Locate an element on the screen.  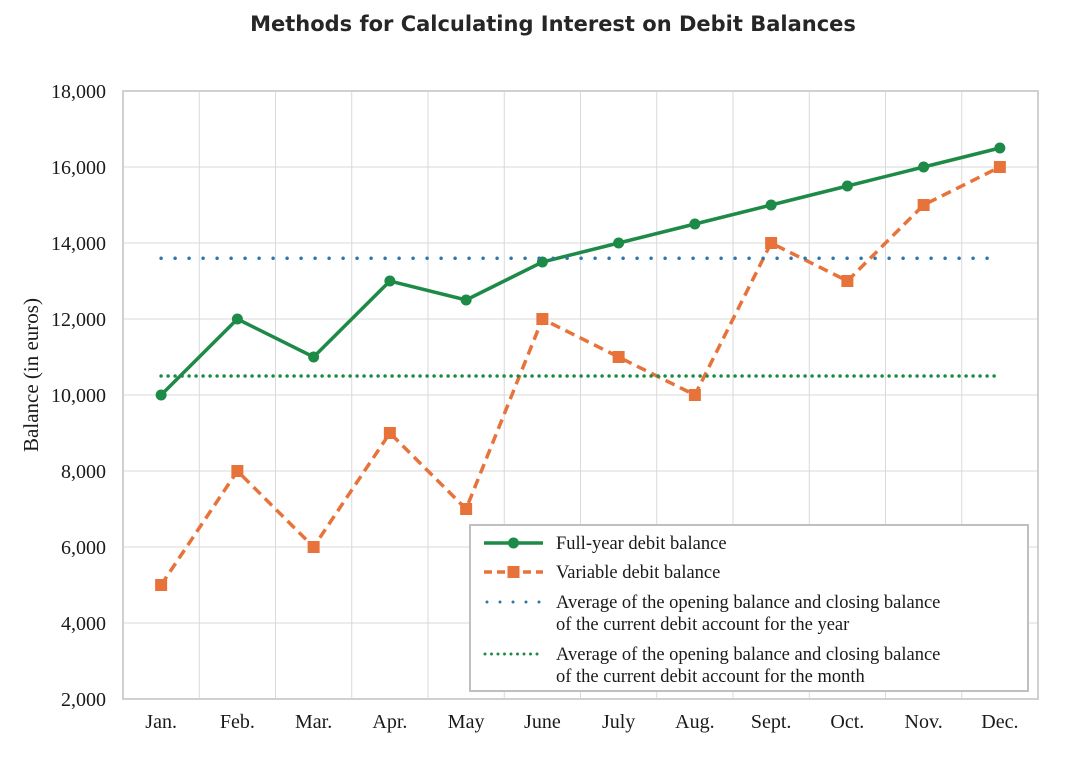
y-tick-label: 18,000 is located at coordinates (78, 92).